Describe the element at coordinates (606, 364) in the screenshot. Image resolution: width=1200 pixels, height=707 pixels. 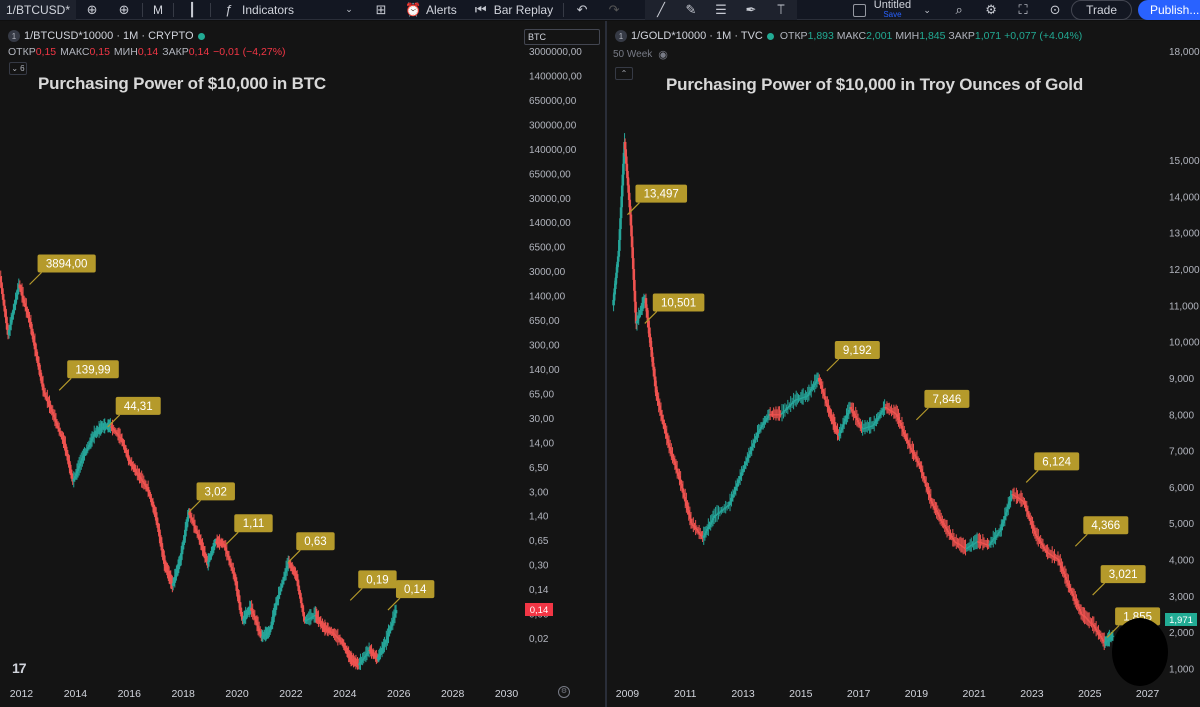
I see `panel-divider` at that location.